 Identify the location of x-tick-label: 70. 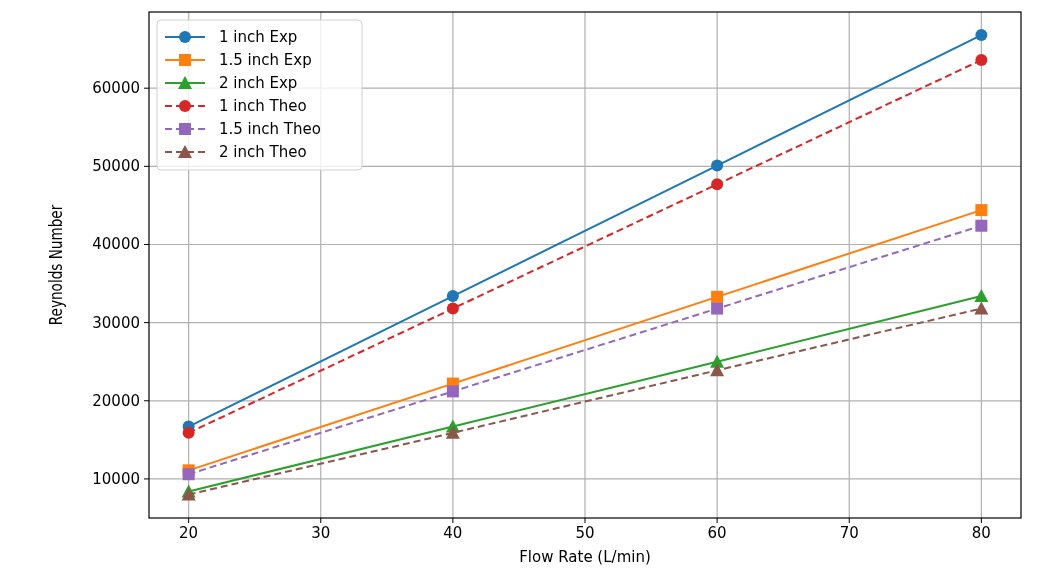
(849, 533).